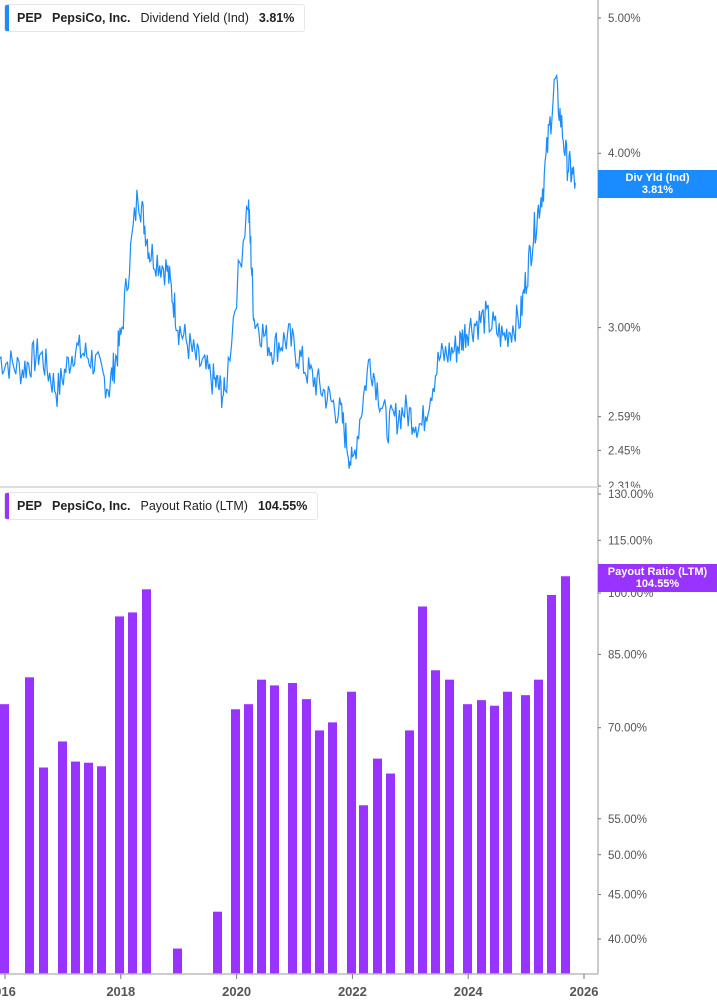 The image size is (717, 1005). Describe the element at coordinates (627, 940) in the screenshot. I see `y-axis-tick-label: 40.00%` at that location.